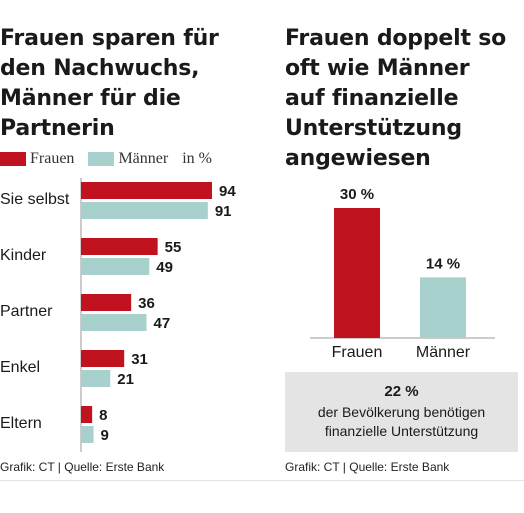 The height and width of the screenshot is (513, 524). Describe the element at coordinates (20, 367) in the screenshot. I see `category-label: Enkel` at that location.